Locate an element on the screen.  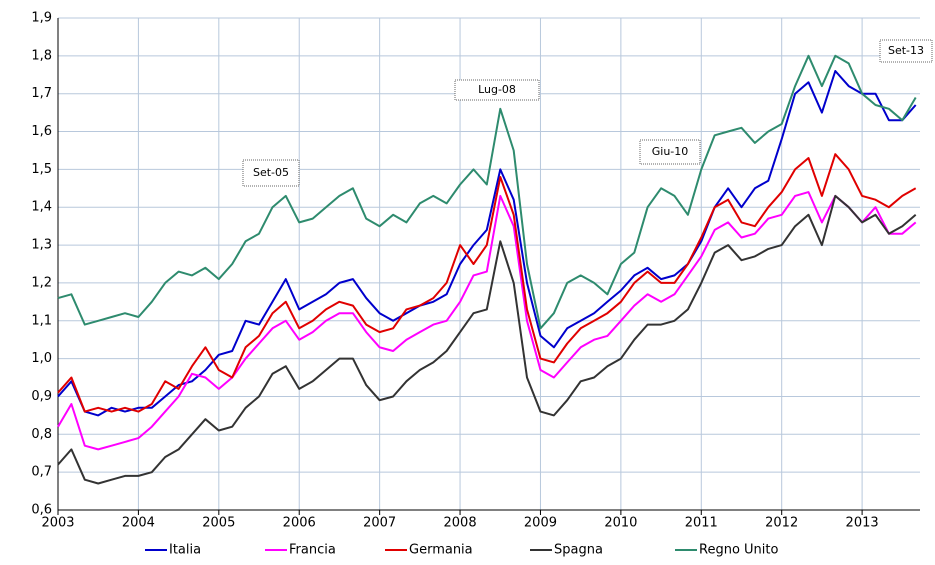
annotation: Lug-08 is located at coordinates (497, 89).